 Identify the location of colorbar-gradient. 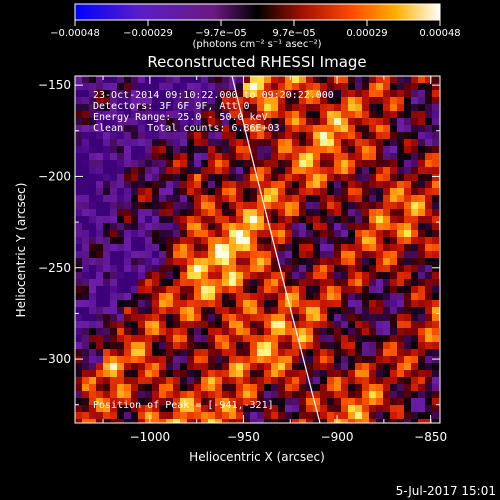
(257, 12).